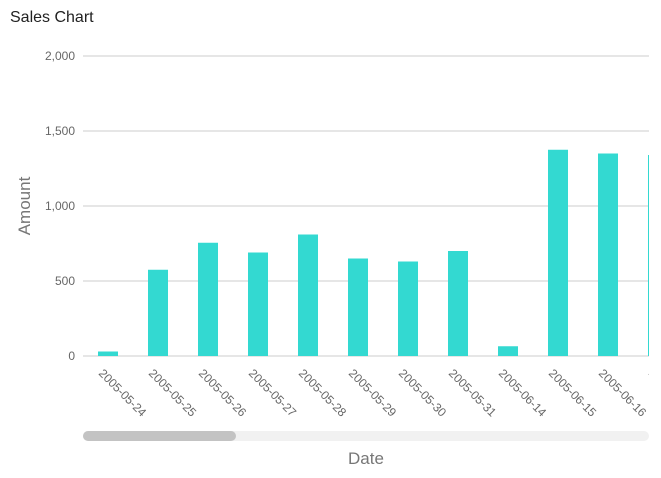 This screenshot has width=661, height=478. What do you see at coordinates (223, 393) in the screenshot?
I see `x-tick-label: 2005-05-26` at bounding box center [223, 393].